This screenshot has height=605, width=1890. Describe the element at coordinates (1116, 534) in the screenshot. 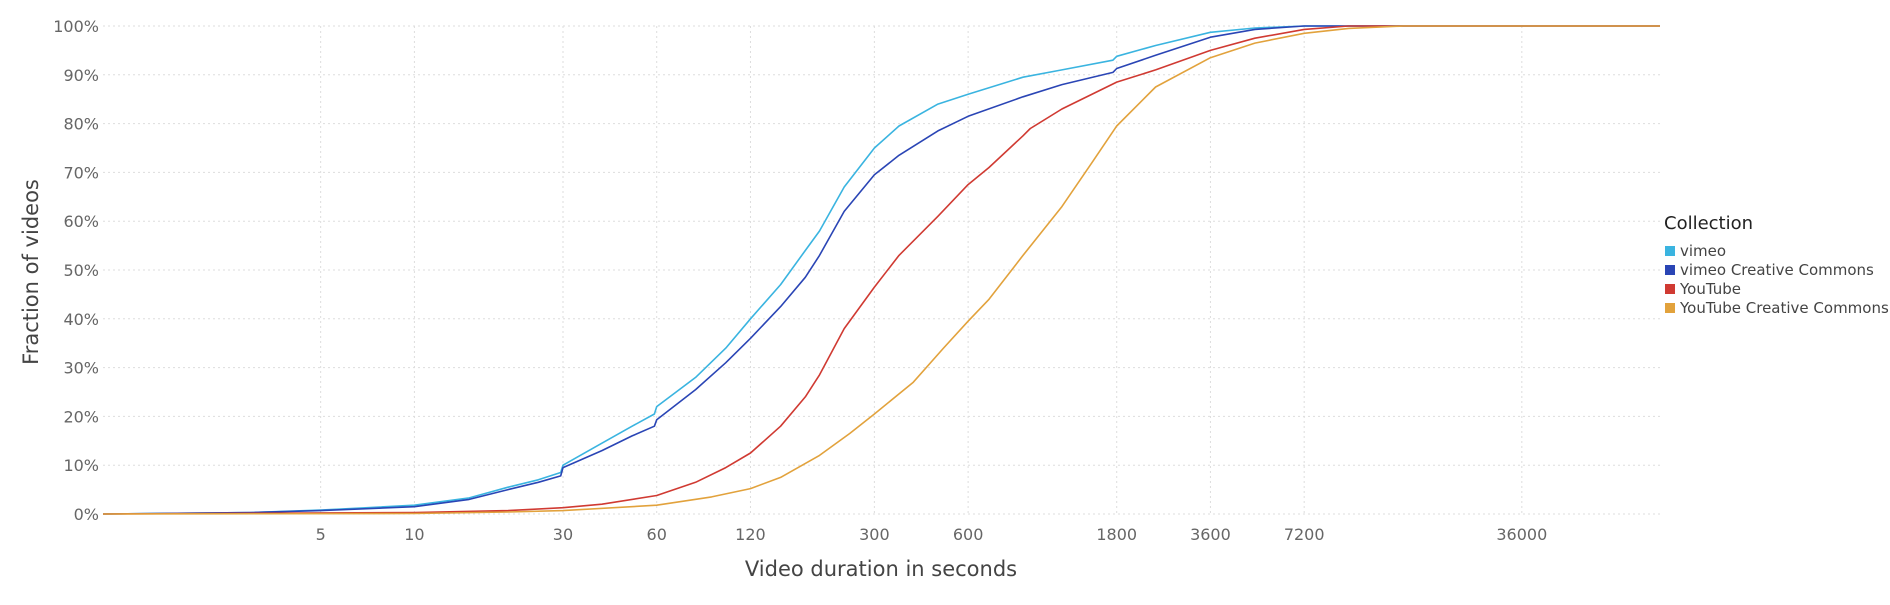

I see `x-tick-label: 1800` at that location.